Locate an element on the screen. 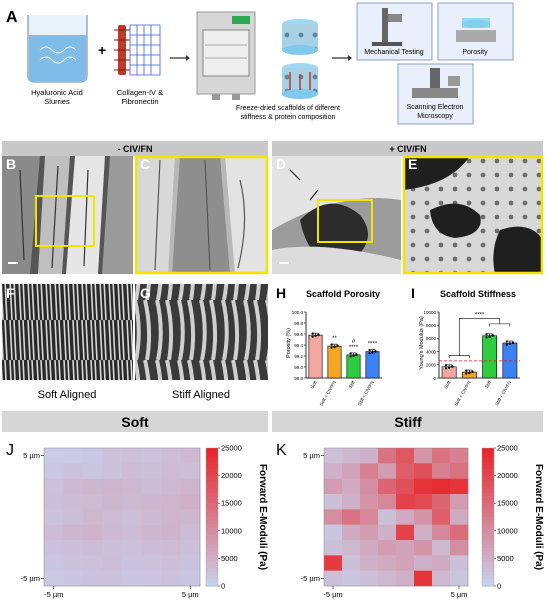 This screenshot has height=607, width=546. beaker-icon is located at coordinates (57, 49).